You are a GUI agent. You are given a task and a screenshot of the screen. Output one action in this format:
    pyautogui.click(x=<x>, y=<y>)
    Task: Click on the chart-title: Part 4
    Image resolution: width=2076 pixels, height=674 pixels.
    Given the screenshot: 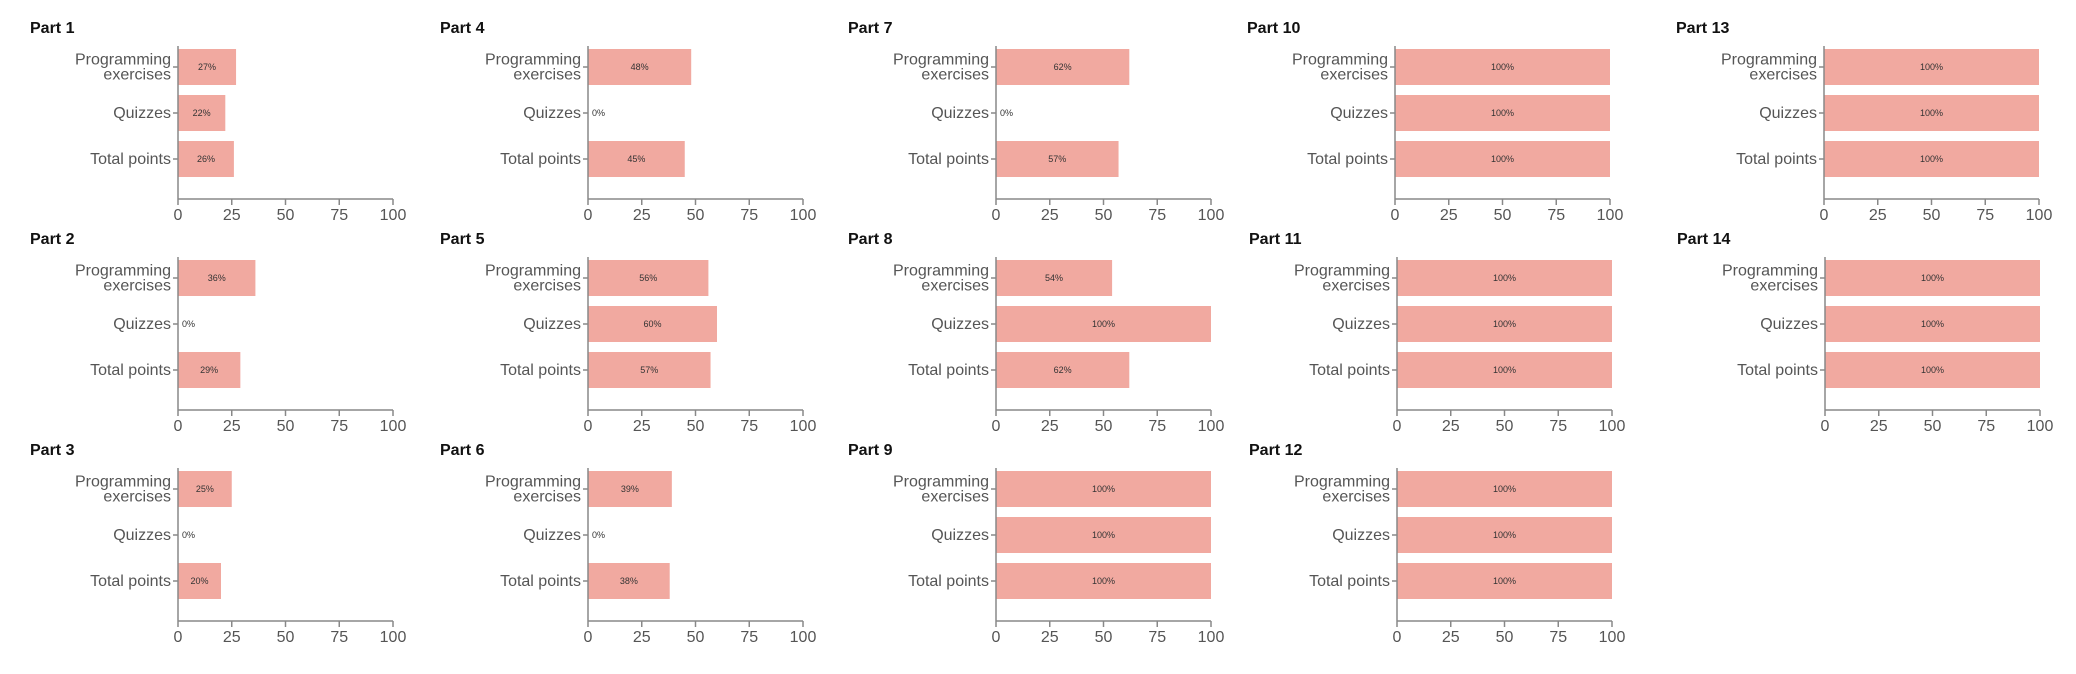 What is the action you would take?
    pyautogui.click(x=462, y=28)
    